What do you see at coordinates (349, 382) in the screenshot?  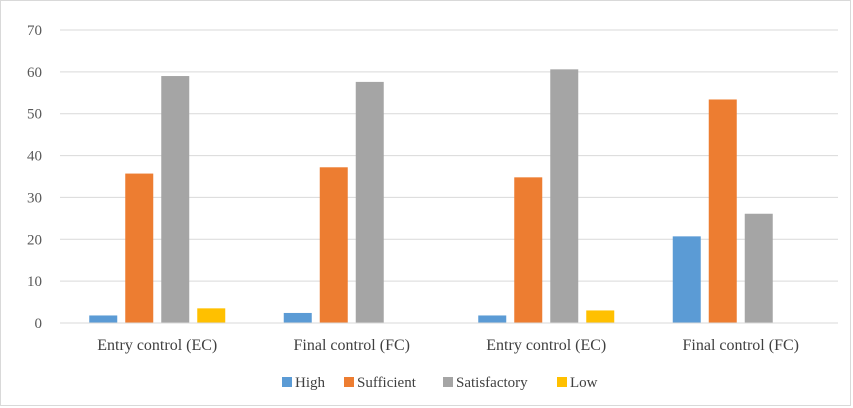 I see `legend-swatch-sufficient` at bounding box center [349, 382].